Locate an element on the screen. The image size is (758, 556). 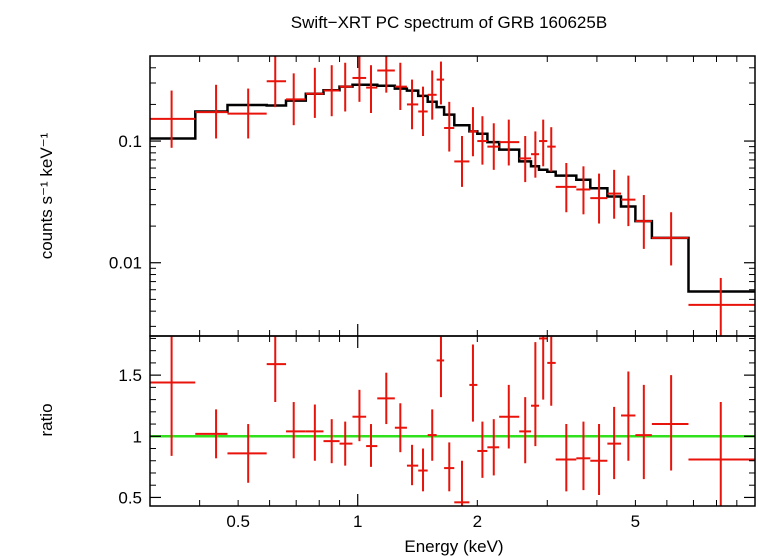
x-tick-label: 0.5 is located at coordinates (238, 521).